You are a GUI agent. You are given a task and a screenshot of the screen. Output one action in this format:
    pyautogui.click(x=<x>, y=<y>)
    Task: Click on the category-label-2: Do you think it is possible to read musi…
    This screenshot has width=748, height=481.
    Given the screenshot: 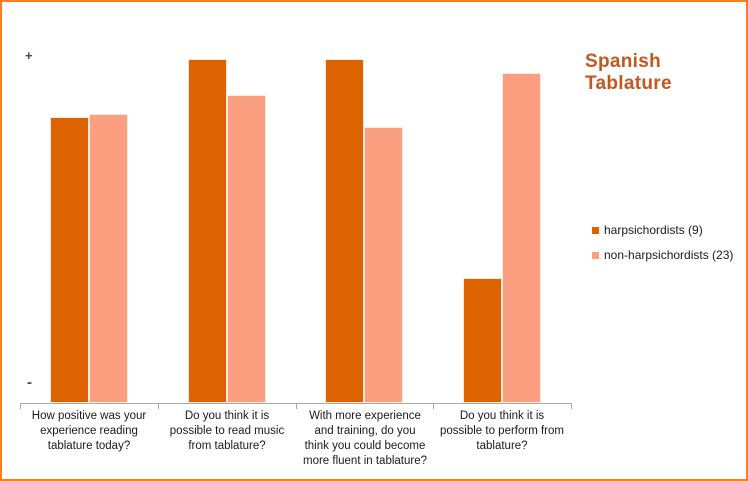 What is the action you would take?
    pyautogui.click(x=227, y=431)
    